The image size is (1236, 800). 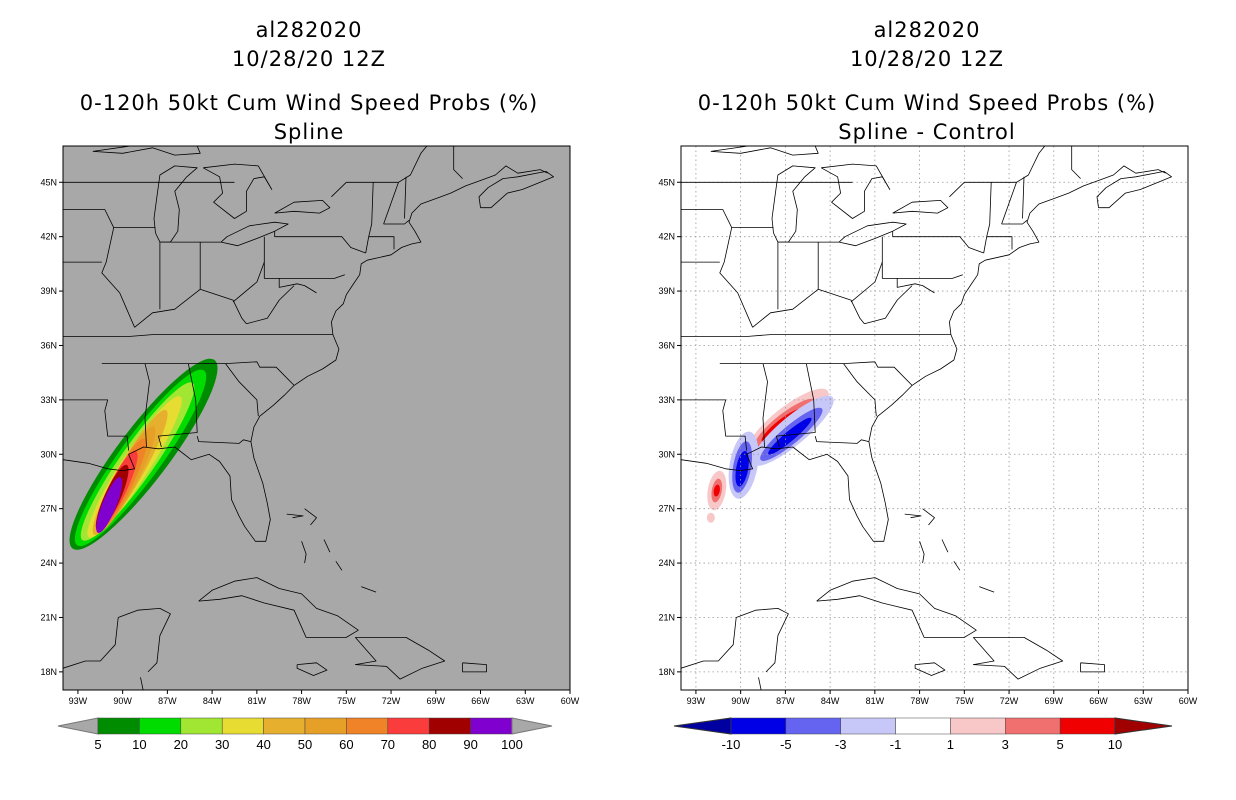 What do you see at coordinates (388, 744) in the screenshot?
I see `colorbar-label: 70` at bounding box center [388, 744].